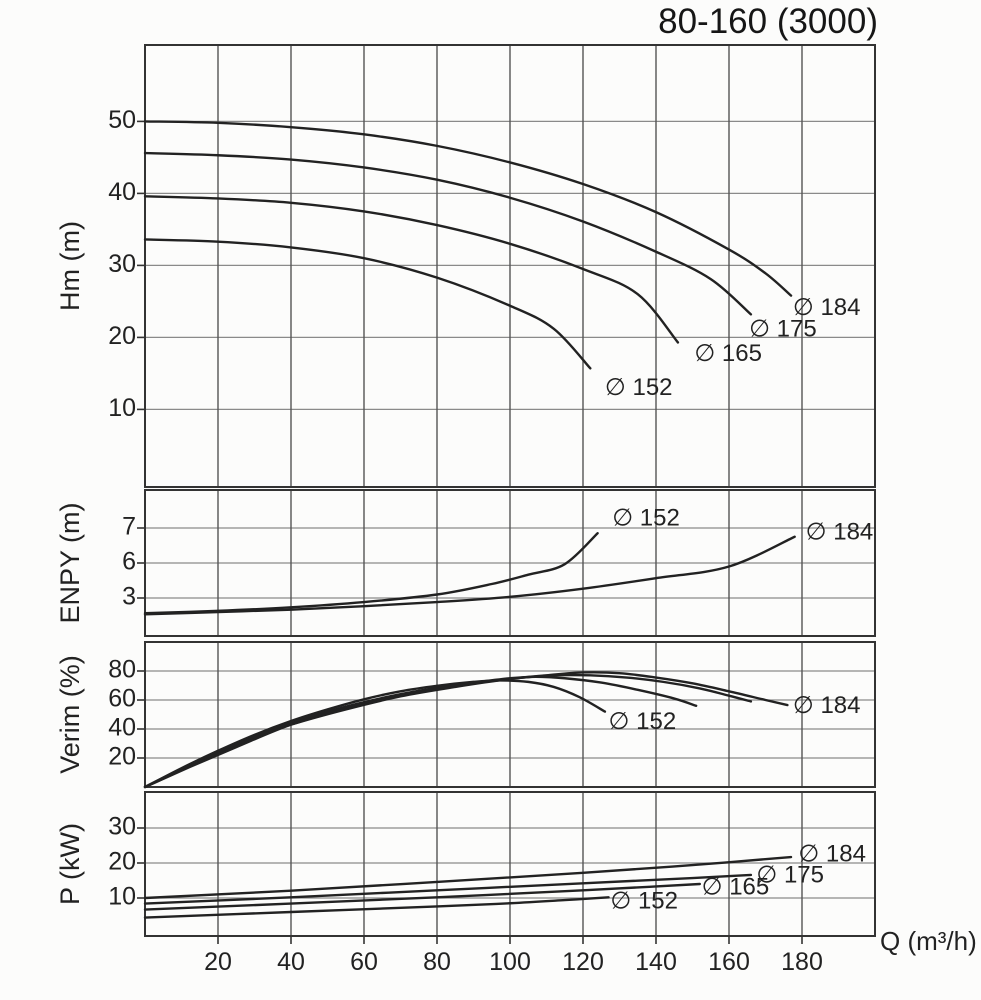  What do you see at coordinates (70, 864) in the screenshot?
I see `y-axis-label: P (kW)` at bounding box center [70, 864].